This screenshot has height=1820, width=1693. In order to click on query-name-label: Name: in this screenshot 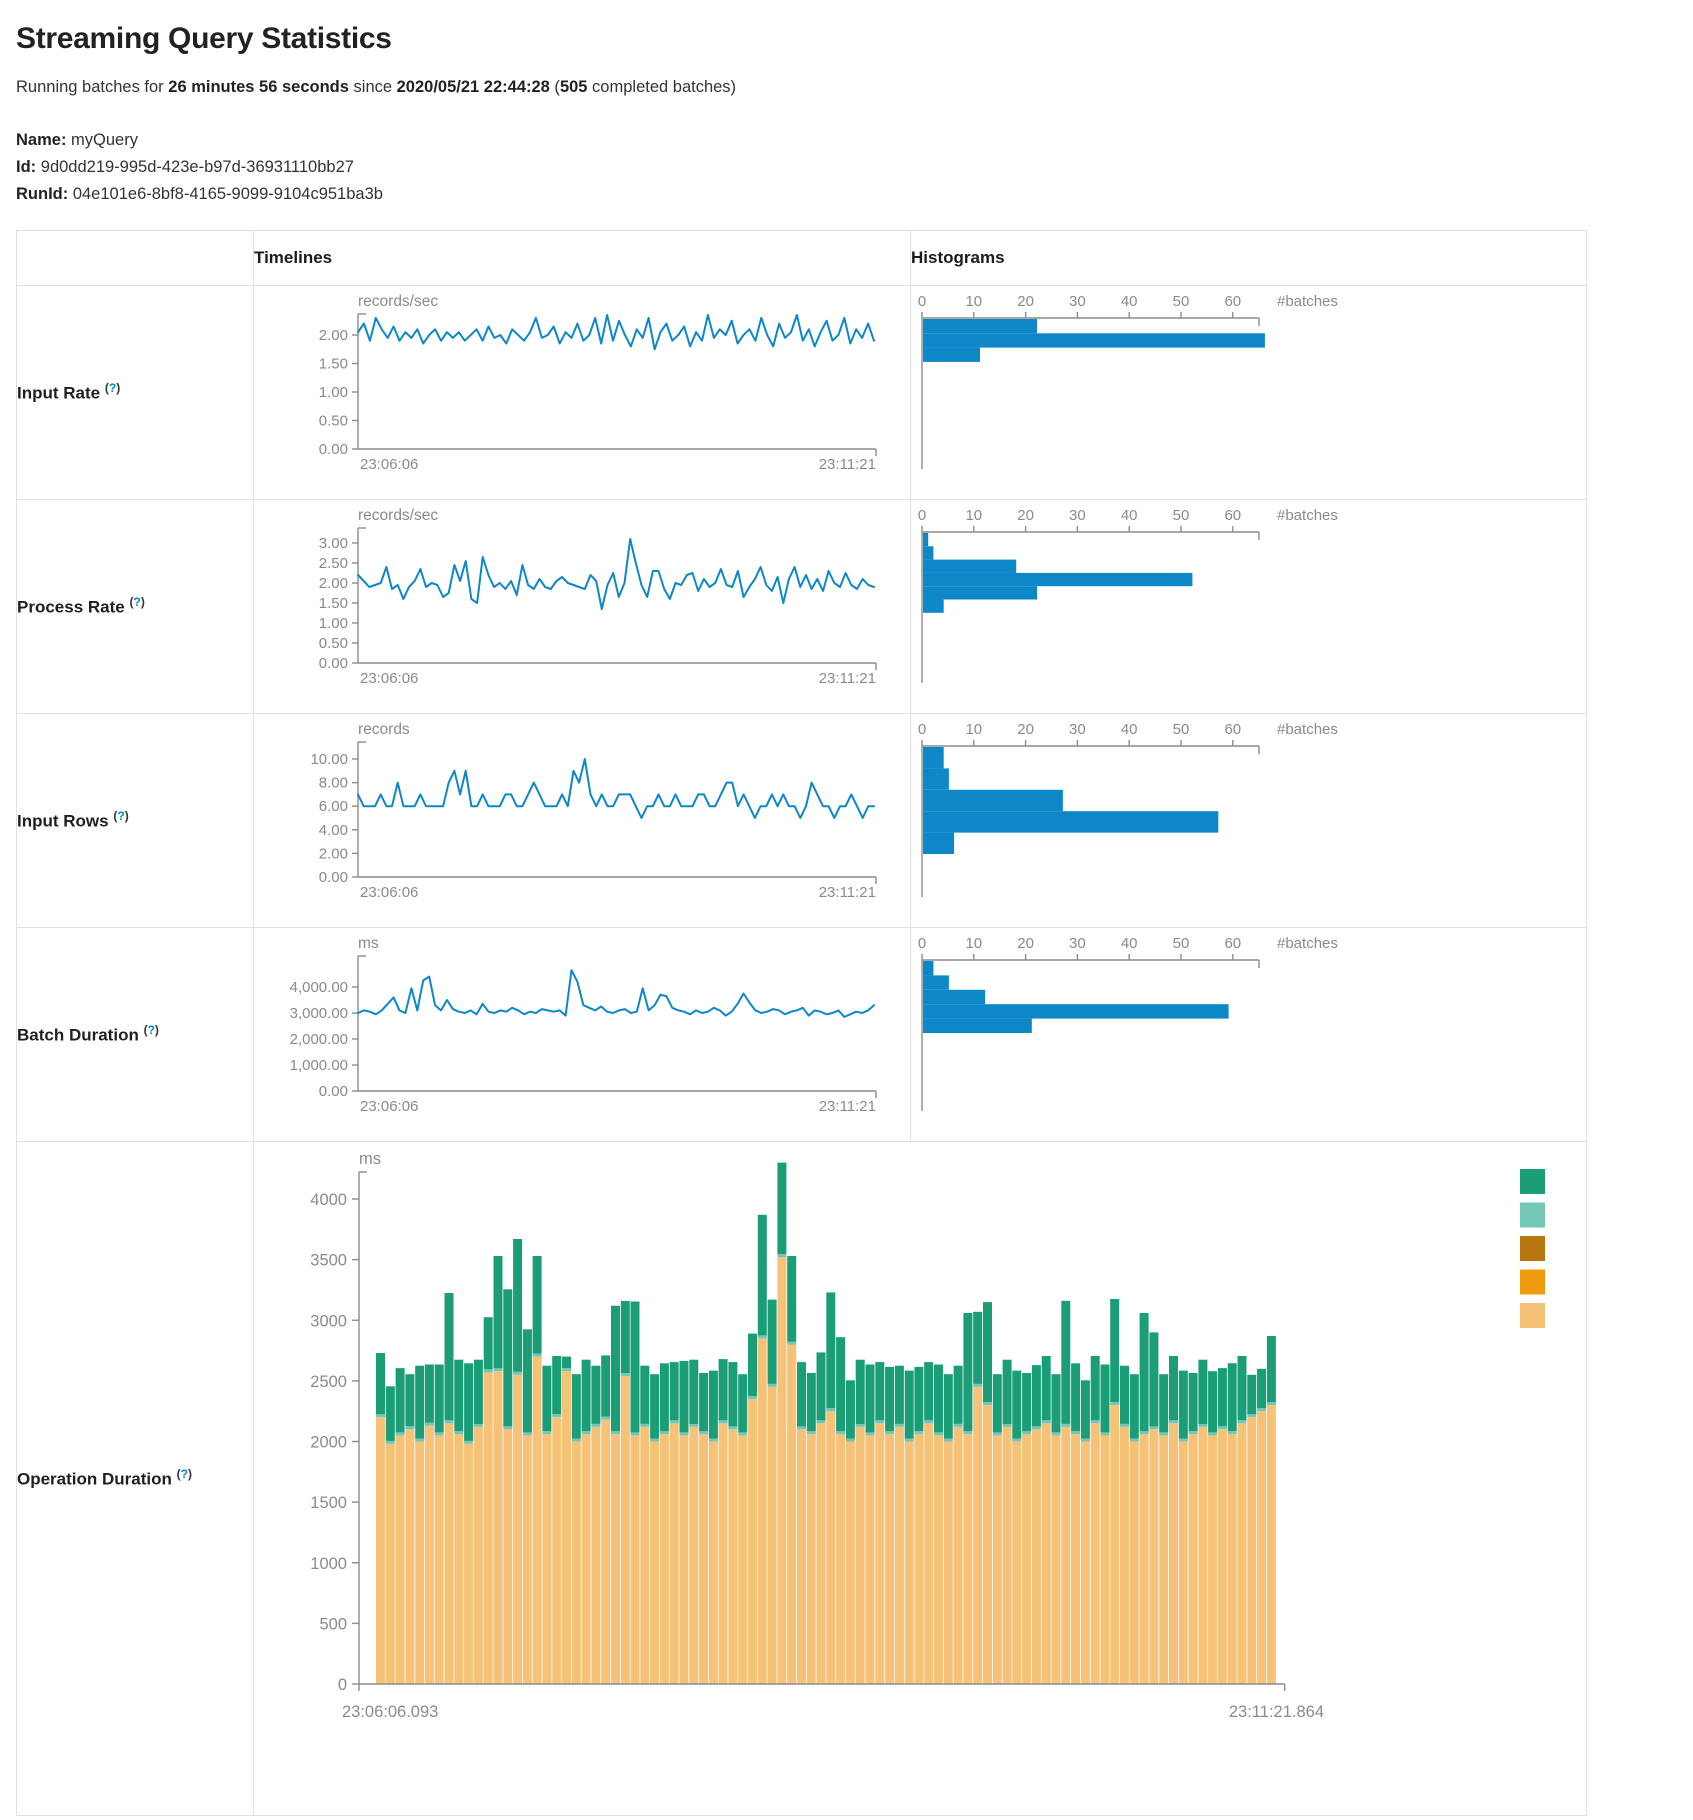, I will do `click(41, 140)`.